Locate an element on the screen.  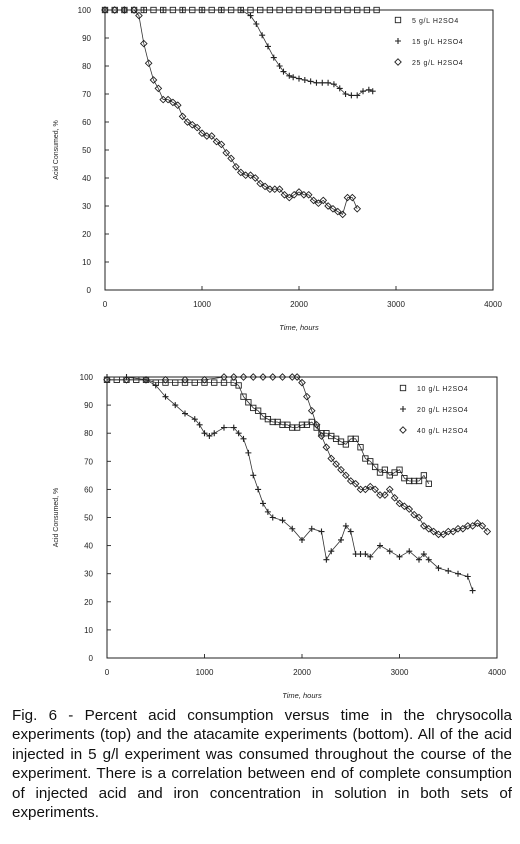
x-tick-label: 1000 is located at coordinates (205, 672).